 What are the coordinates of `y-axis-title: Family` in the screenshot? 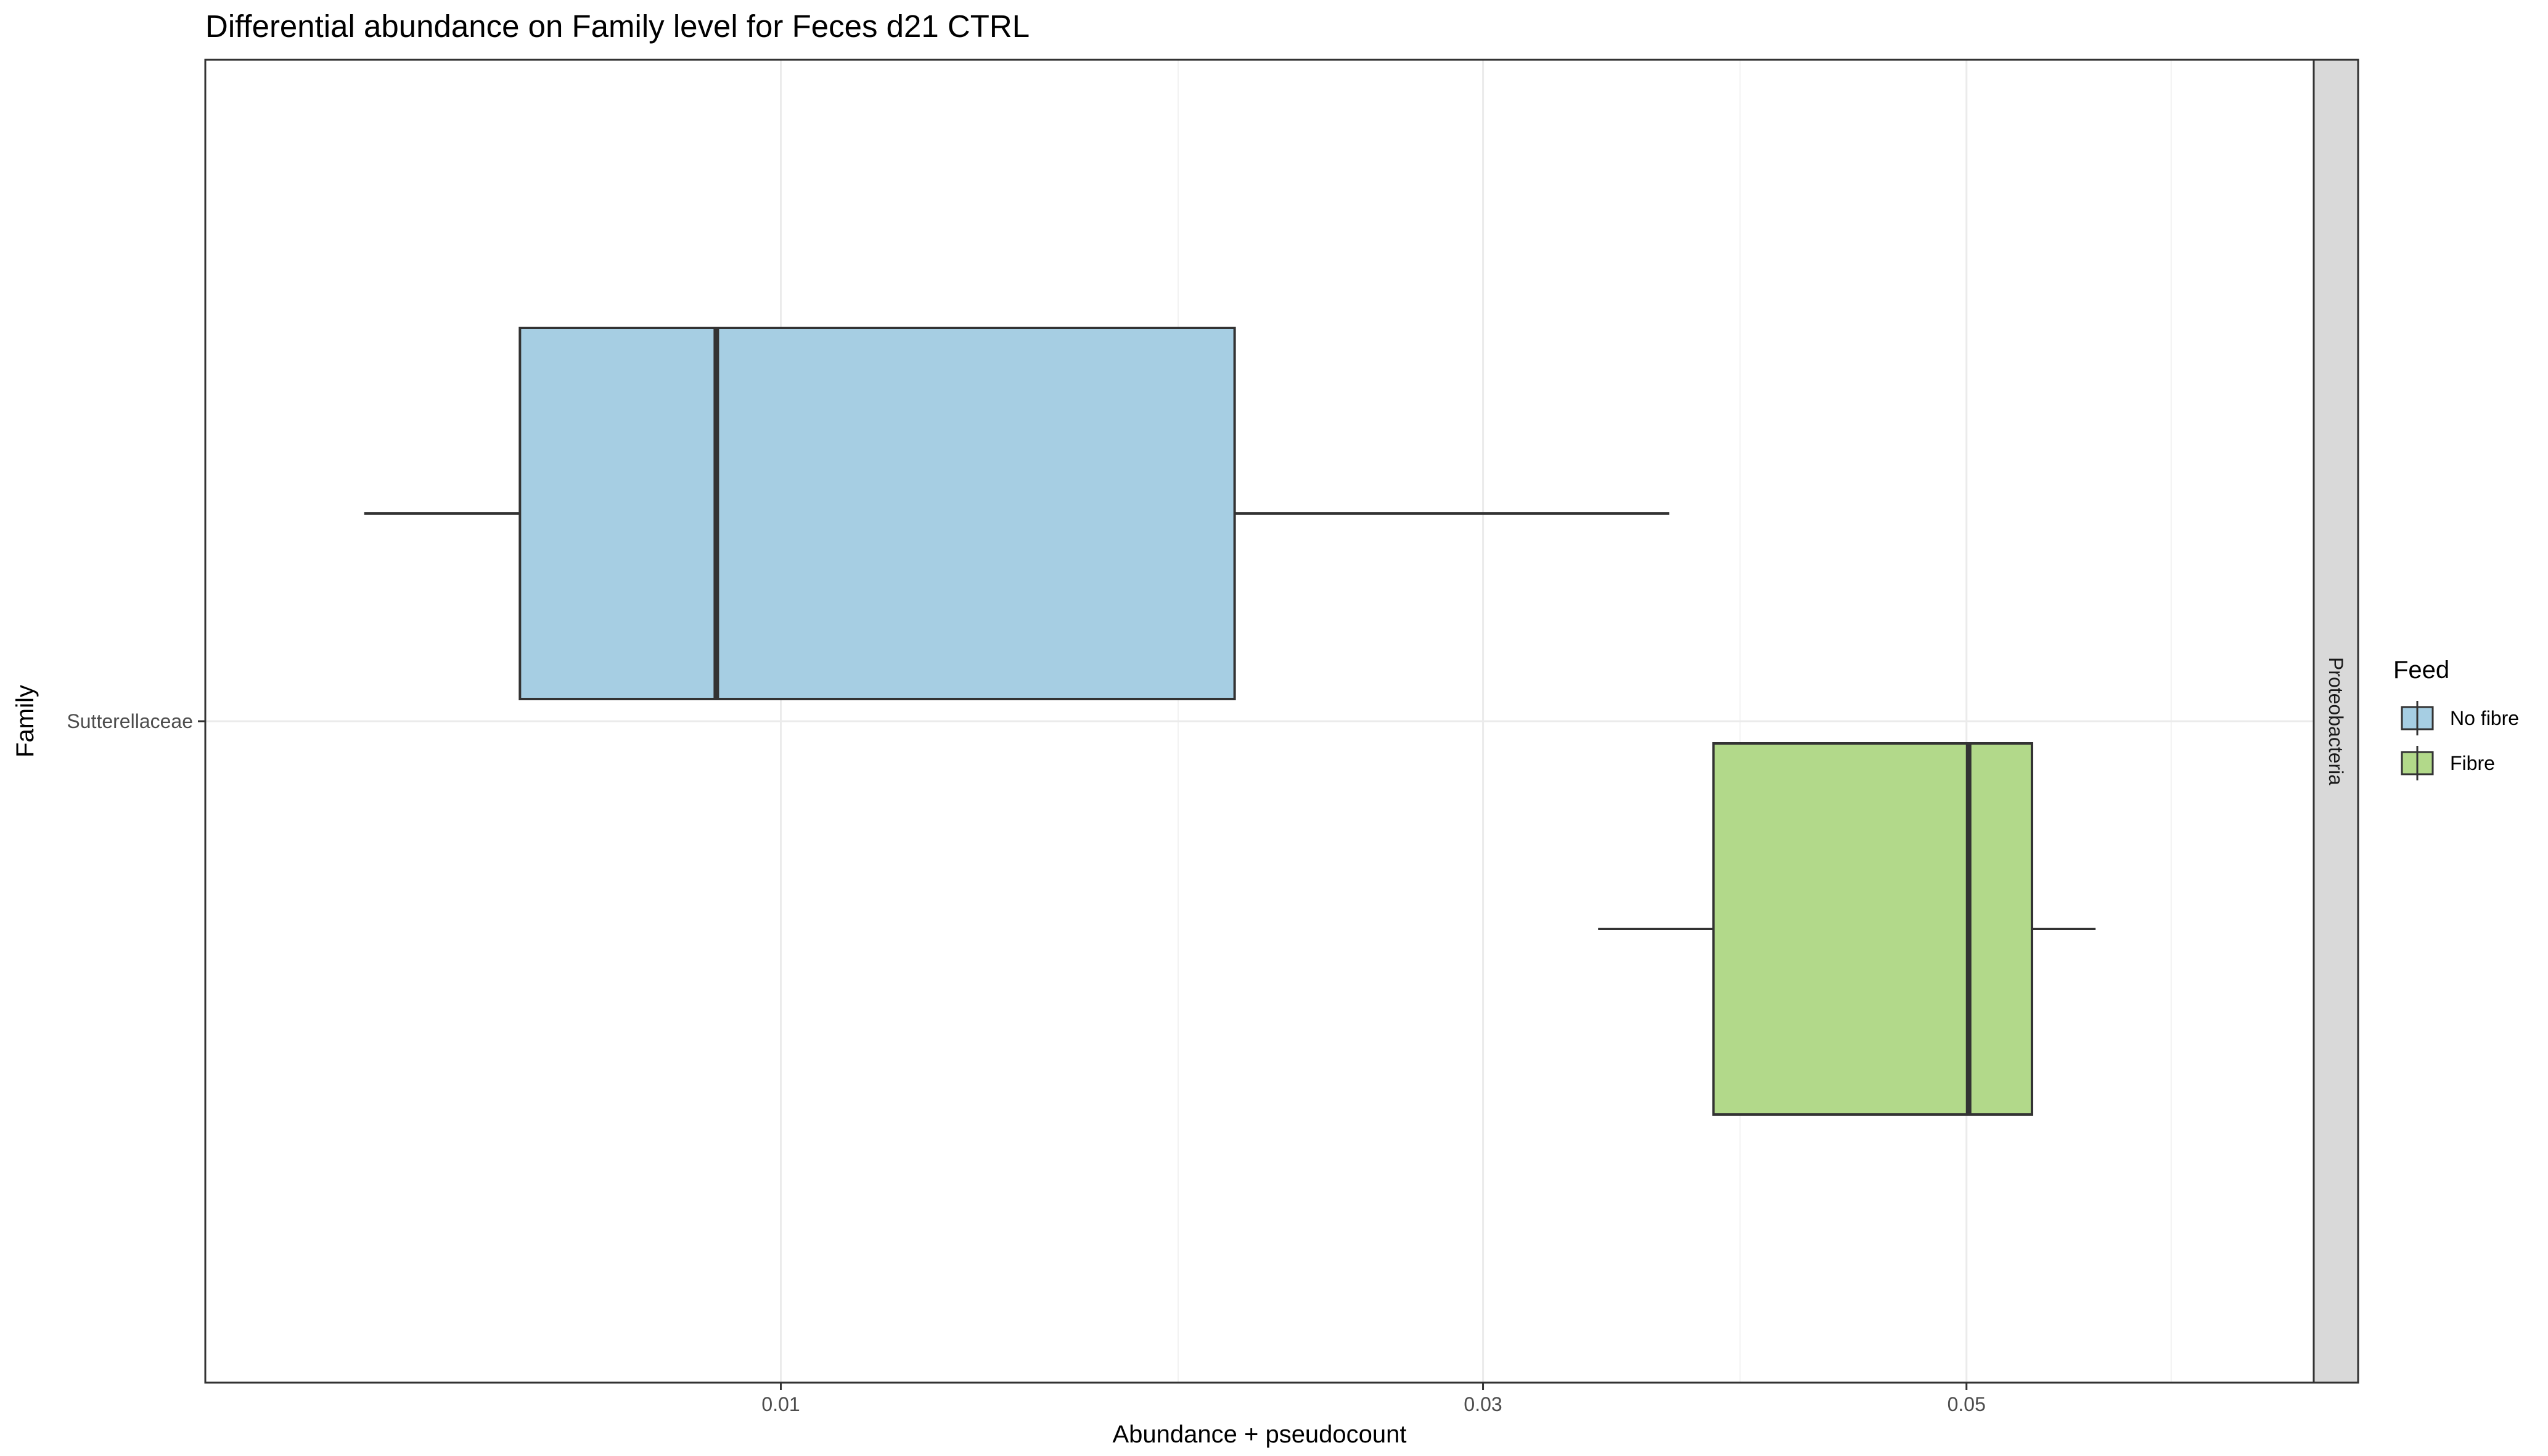 It's located at (26, 721).